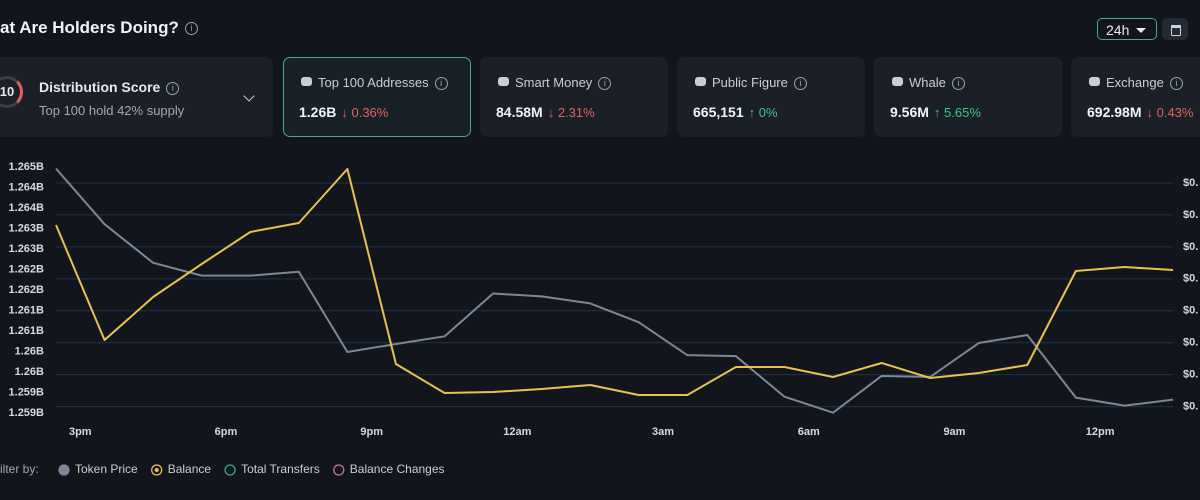 The width and height of the screenshot is (1200, 500). Describe the element at coordinates (763, 112) in the screenshot. I see `card-change: ↑ 0%` at that location.